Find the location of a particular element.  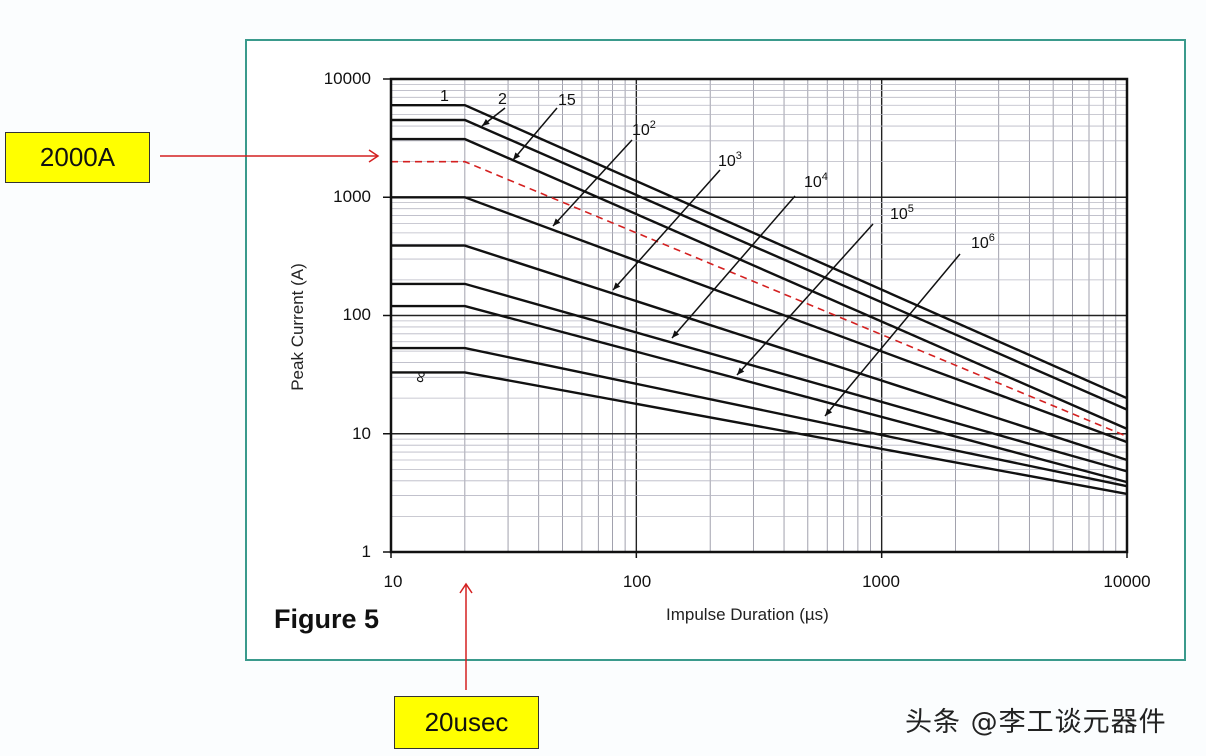

curve-label-infinity: ∞ is located at coordinates (420, 376).